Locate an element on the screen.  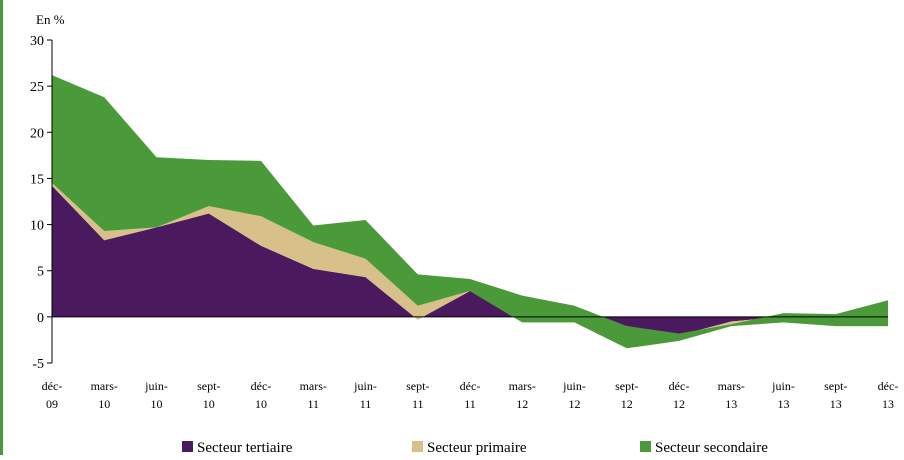
y-tick-label: 20 is located at coordinates (37, 133).